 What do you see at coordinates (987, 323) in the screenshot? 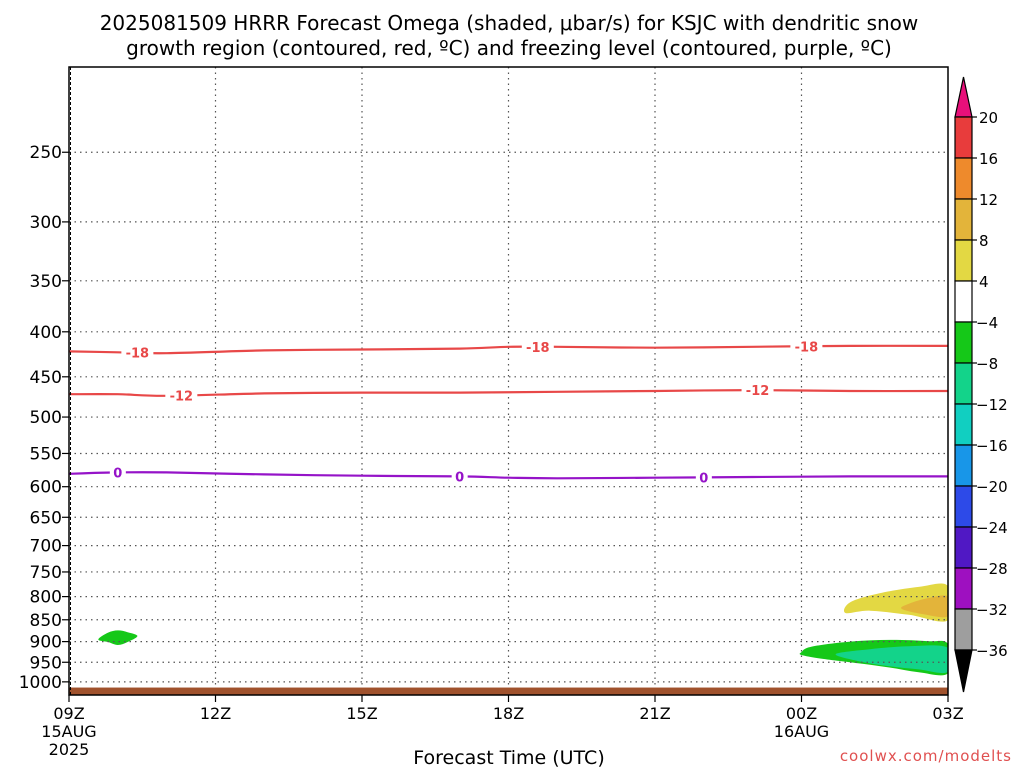
I see `colorbar-label: −4` at bounding box center [987, 323].